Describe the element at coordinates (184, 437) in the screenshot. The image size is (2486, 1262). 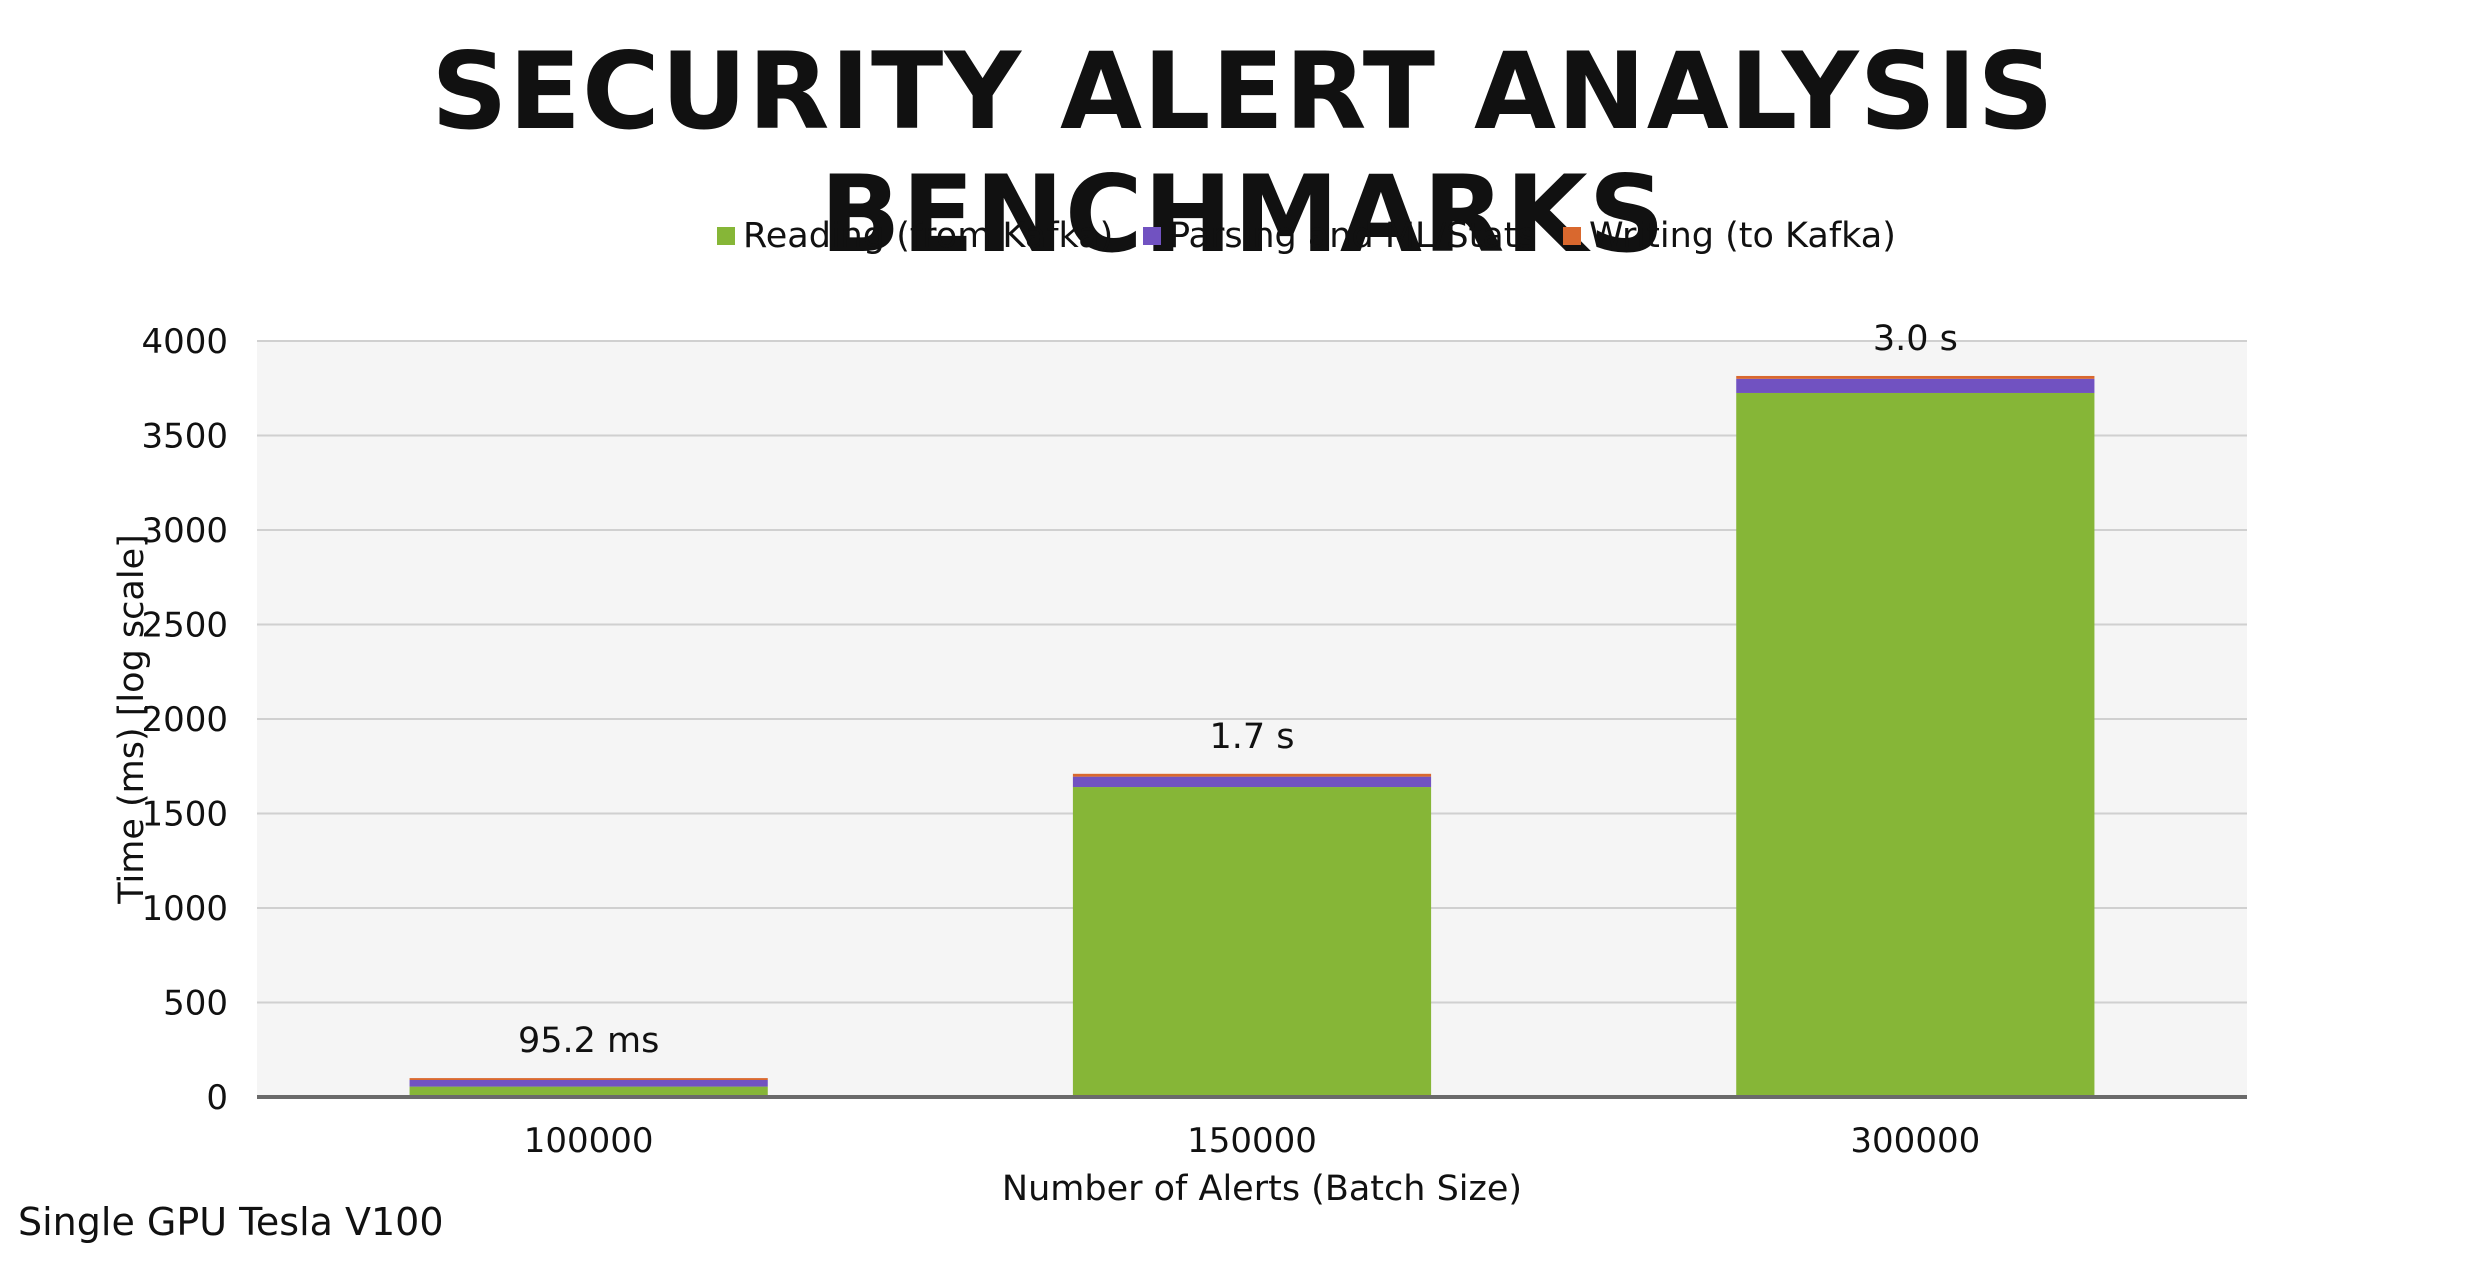
I see `y-tick-label: 3500` at that location.